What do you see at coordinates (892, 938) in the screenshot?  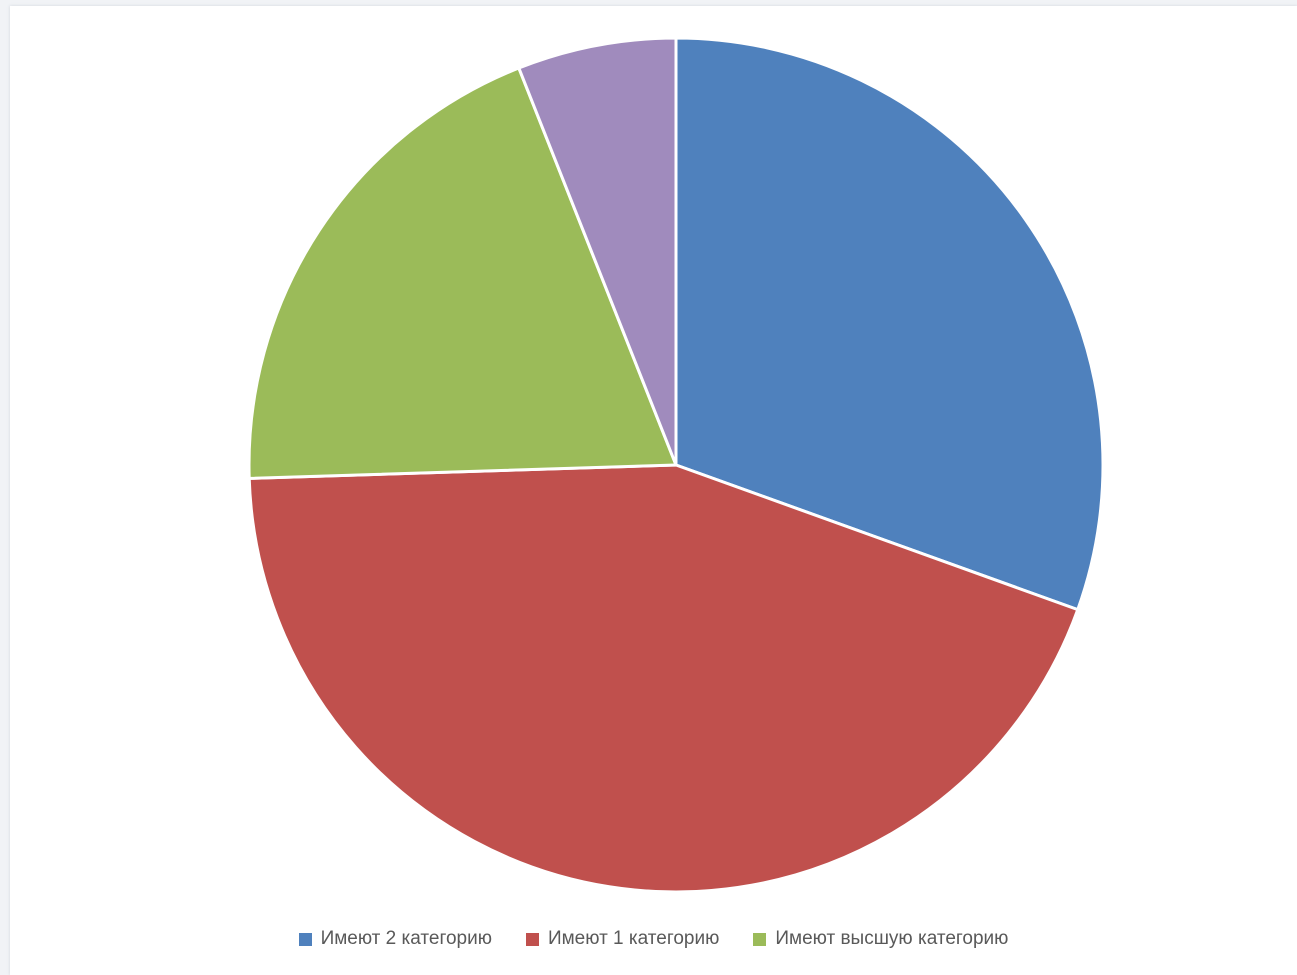 I see `legend-label-3: Имеют высшую категорию` at bounding box center [892, 938].